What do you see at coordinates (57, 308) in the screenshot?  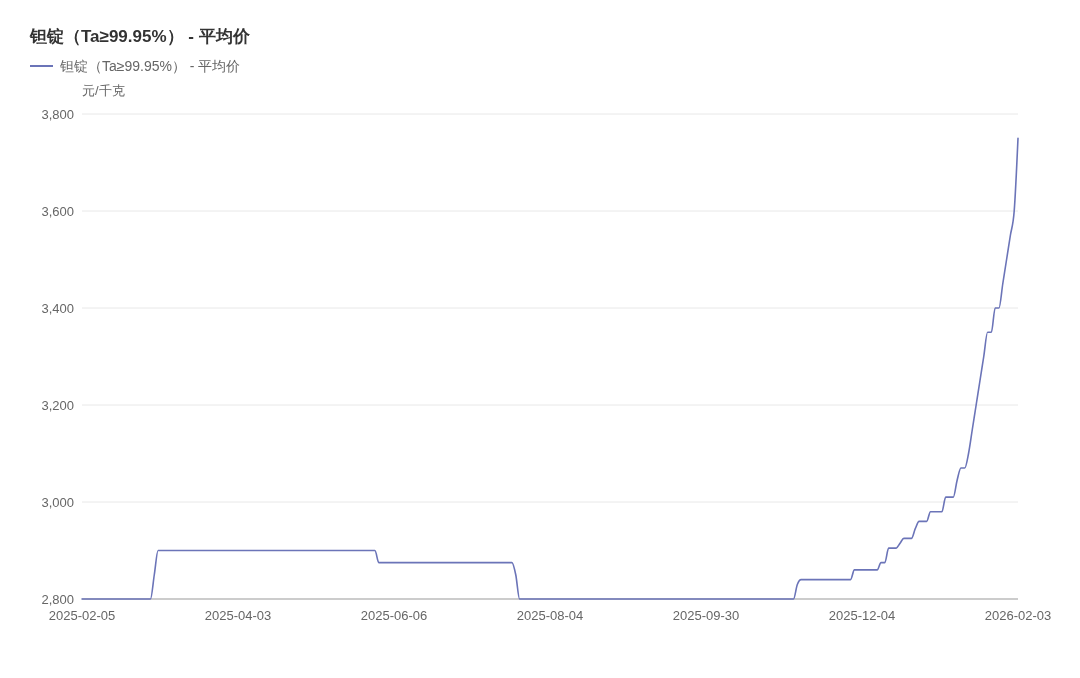 I see `y-tick-label: 3,400` at bounding box center [57, 308].